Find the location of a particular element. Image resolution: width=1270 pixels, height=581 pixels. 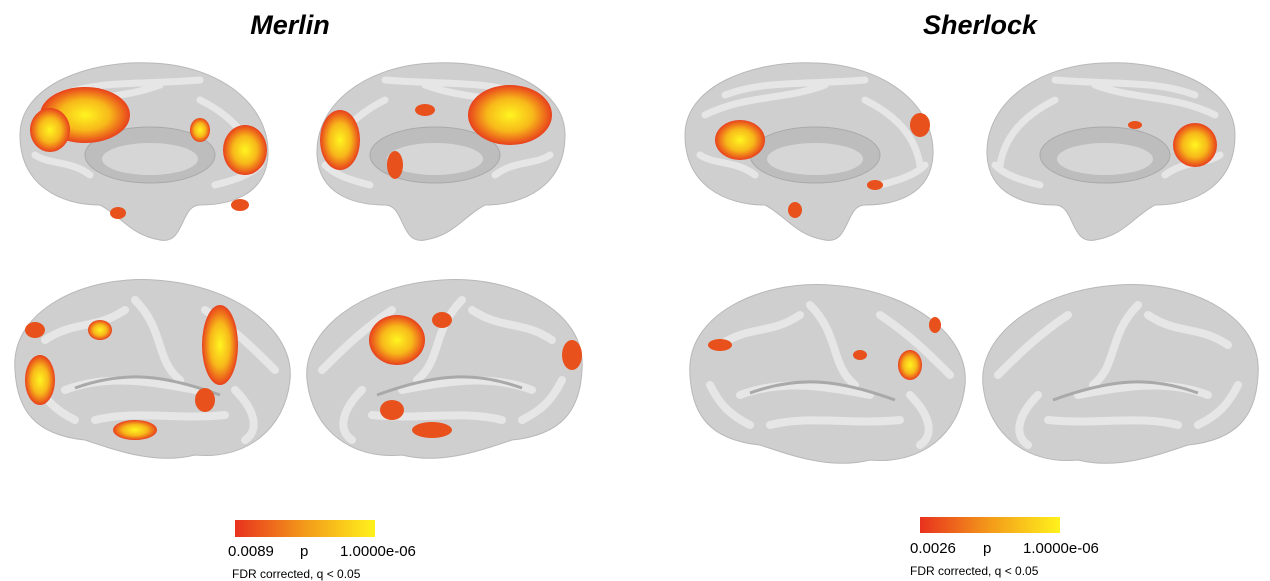

panel-title: Sherlock is located at coordinates (981, 25).